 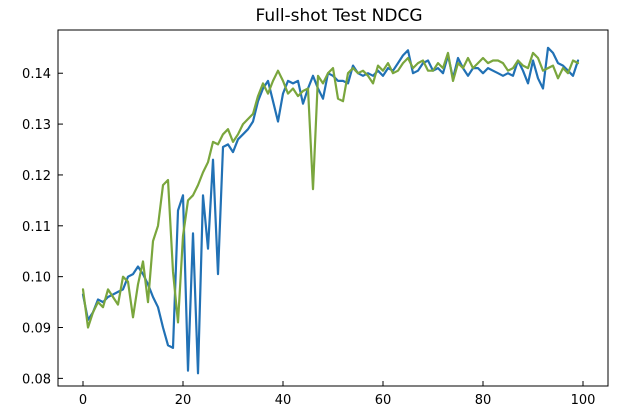 I want to click on y-tick-label: 0.11, so click(x=36, y=227).